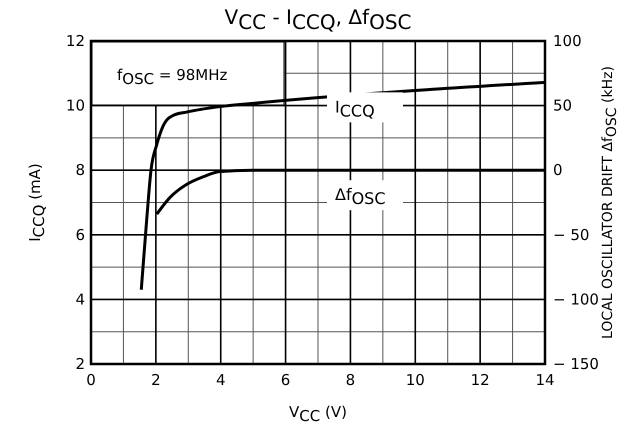 The height and width of the screenshot is (429, 626). I want to click on y2-tick-label: 50, so click(562, 105).